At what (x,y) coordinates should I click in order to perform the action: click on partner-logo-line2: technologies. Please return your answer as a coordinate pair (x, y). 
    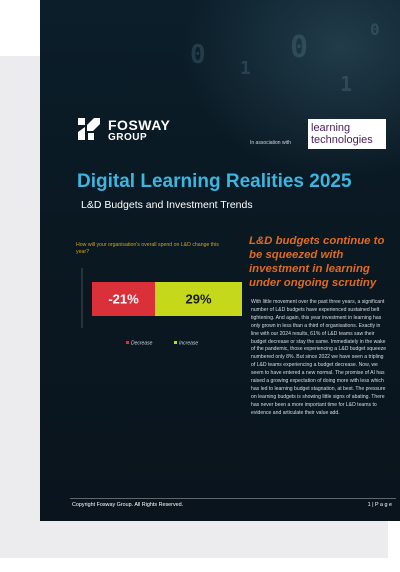
    Looking at the image, I should click on (342, 140).